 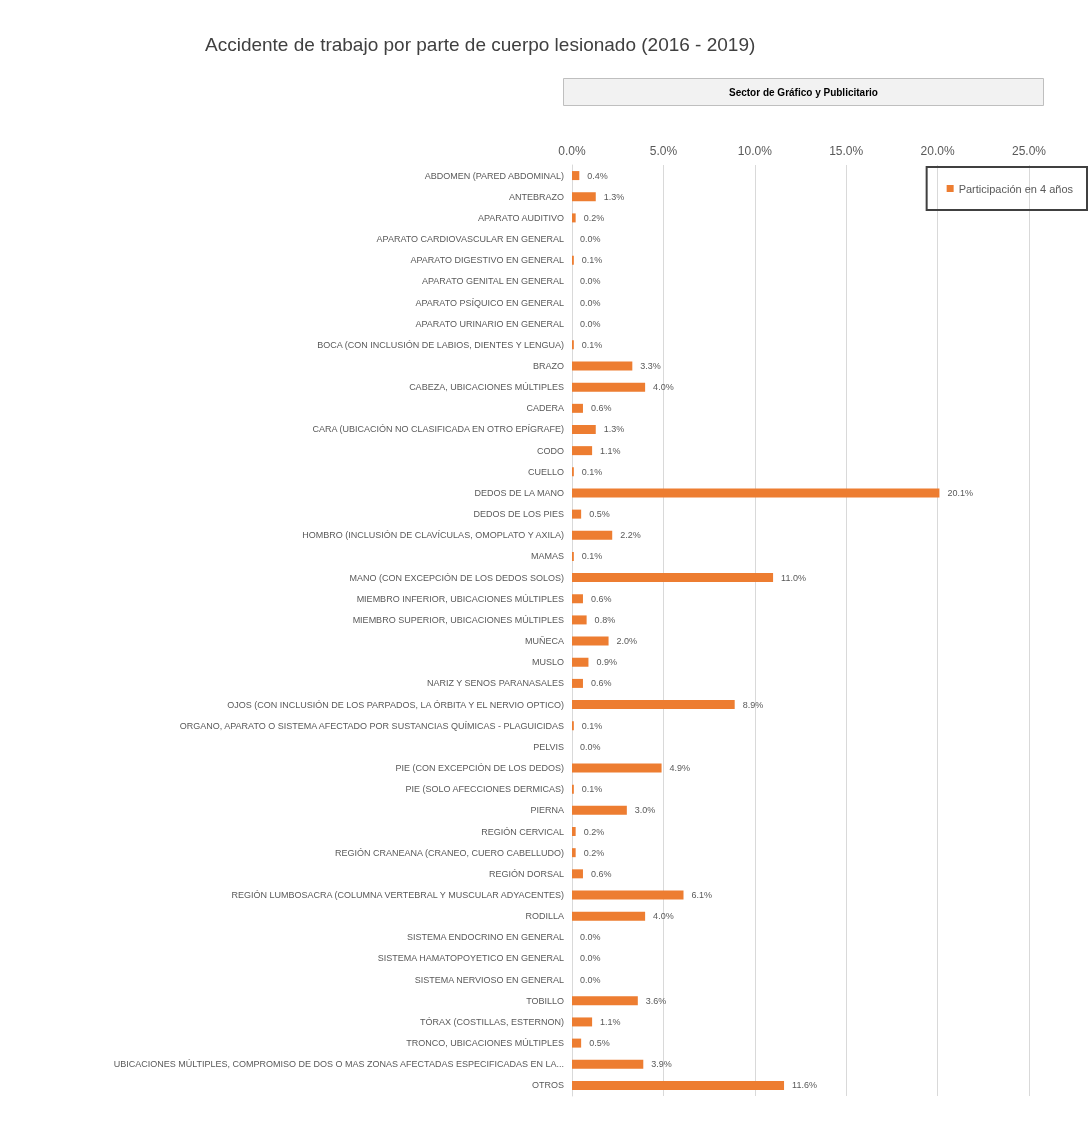 I want to click on data-label: 11.0%, so click(x=793, y=577).